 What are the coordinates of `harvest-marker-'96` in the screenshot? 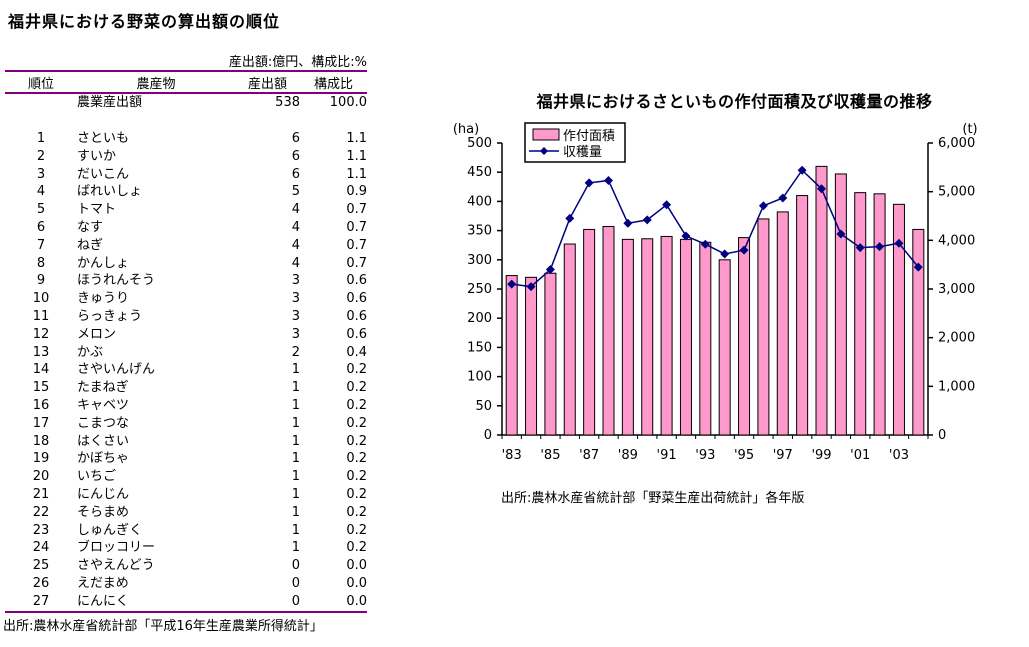 It's located at (763, 206).